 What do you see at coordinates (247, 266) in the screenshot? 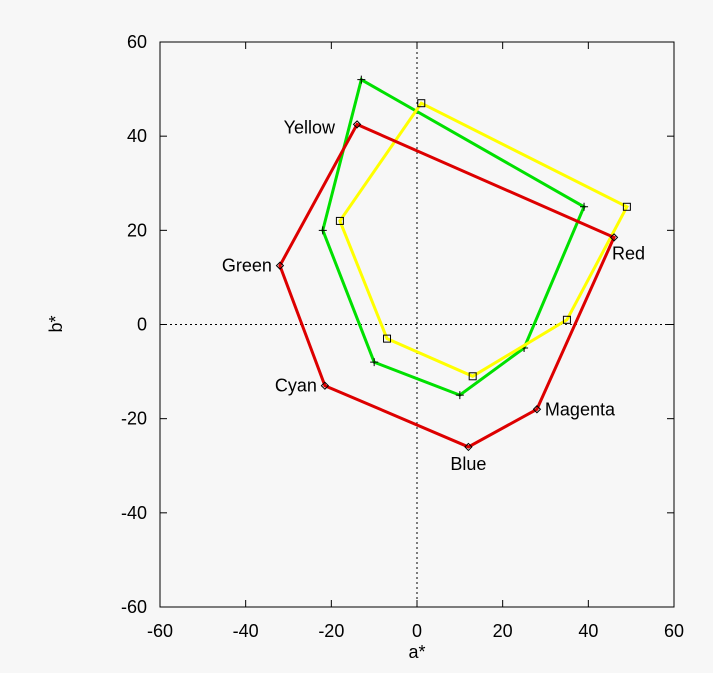
I see `point-label-green: Green` at bounding box center [247, 266].